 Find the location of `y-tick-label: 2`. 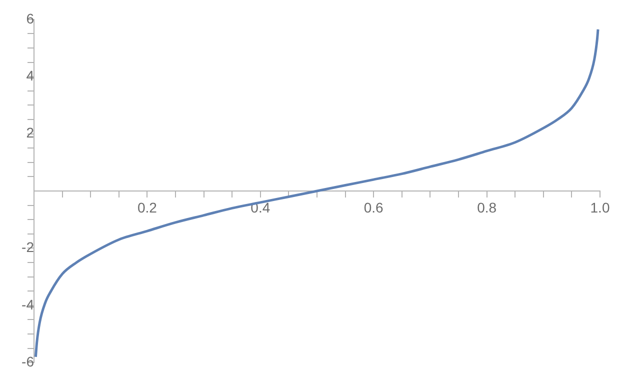

y-tick-label: 2 is located at coordinates (30, 132).